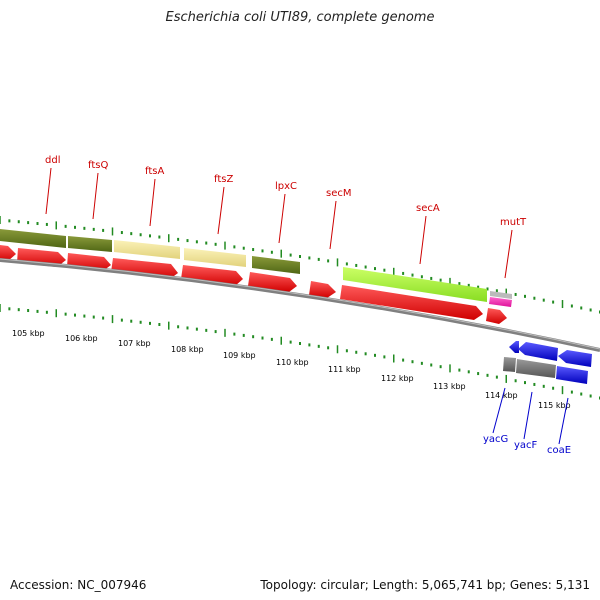 This screenshot has width=600, height=600. What do you see at coordinates (538, 351) in the screenshot?
I see `gene-arrow-yacF` at bounding box center [538, 351].